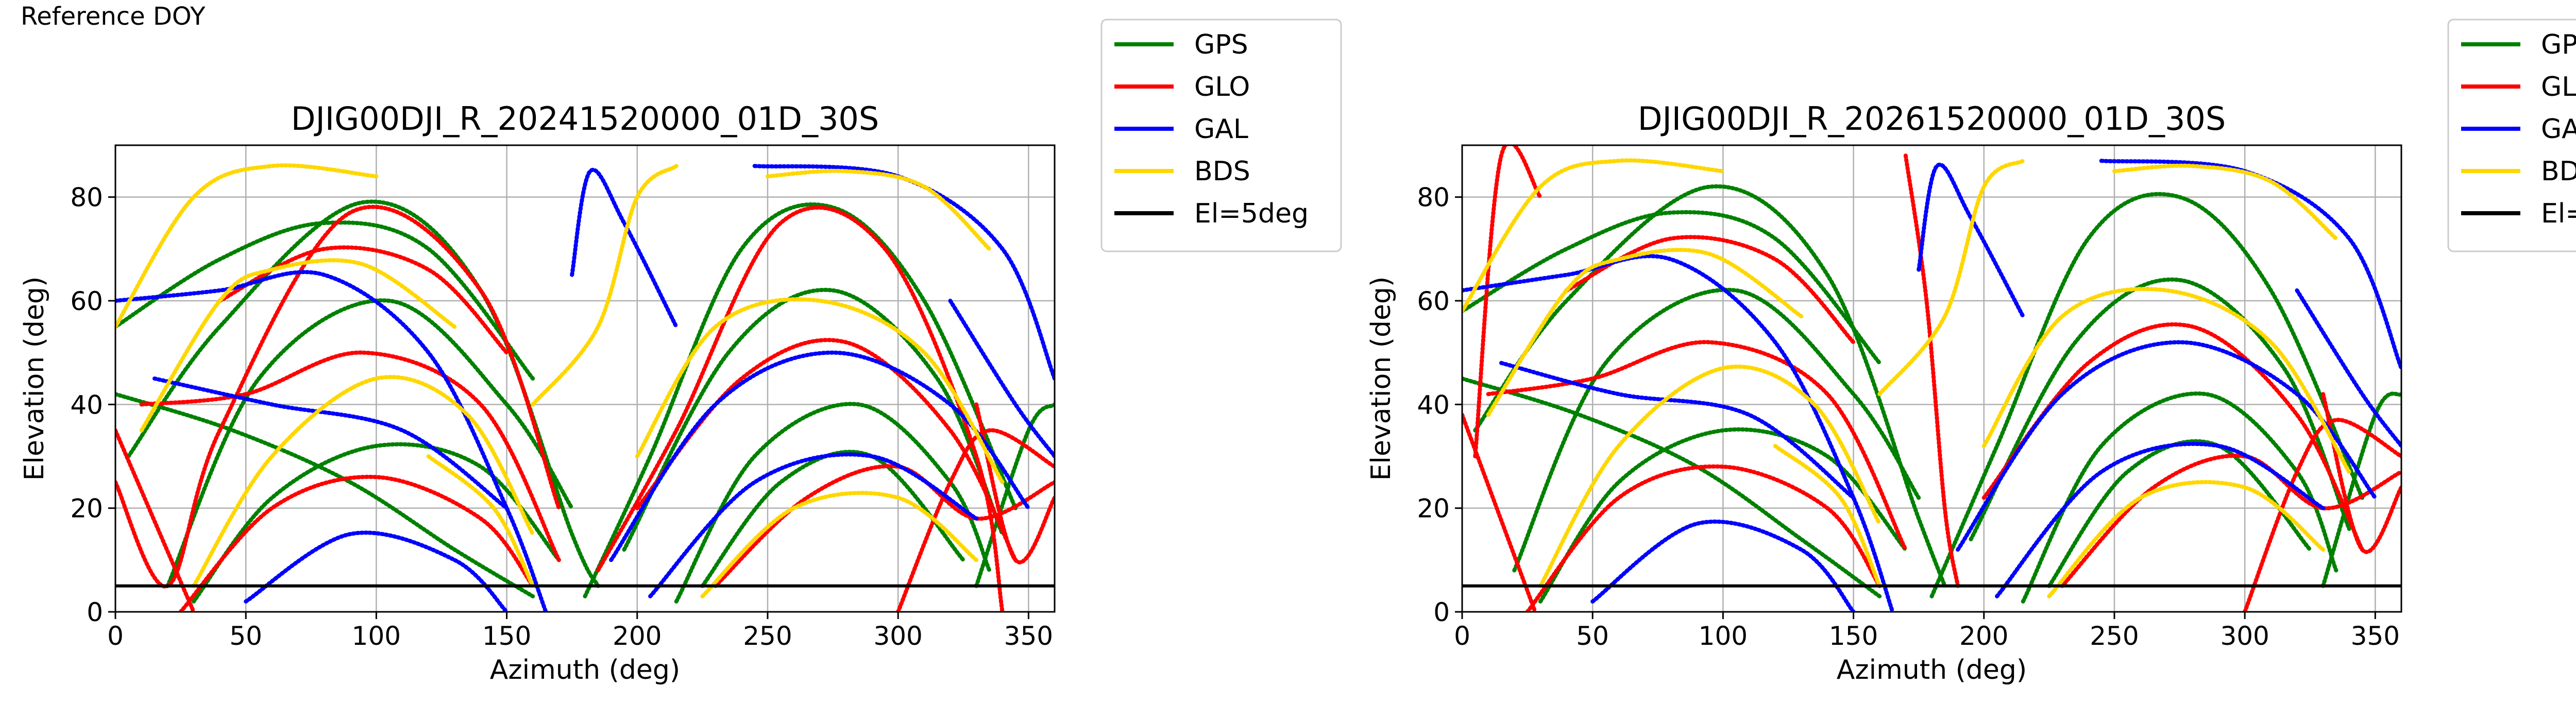 The height and width of the screenshot is (720, 2576). Describe the element at coordinates (585, 119) in the screenshot. I see `chart-title: DJIG00DJI_R_20241520000_01D_30S` at that location.